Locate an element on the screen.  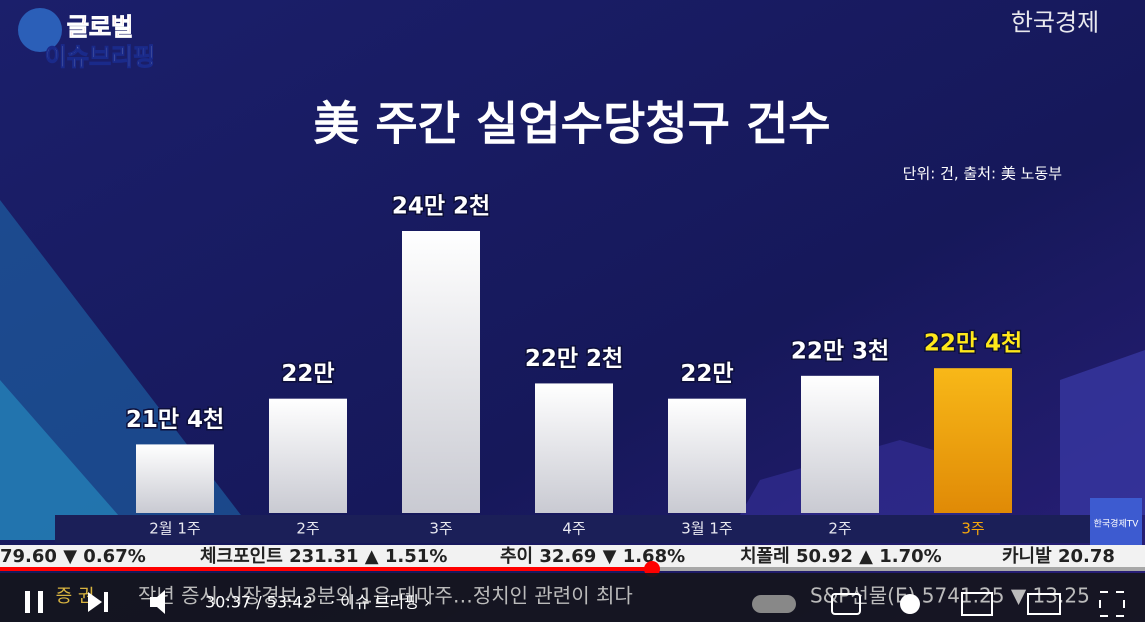
news-index: S&P선물(E) 5741.25 ▼ 13.25 is located at coordinates (950, 596).